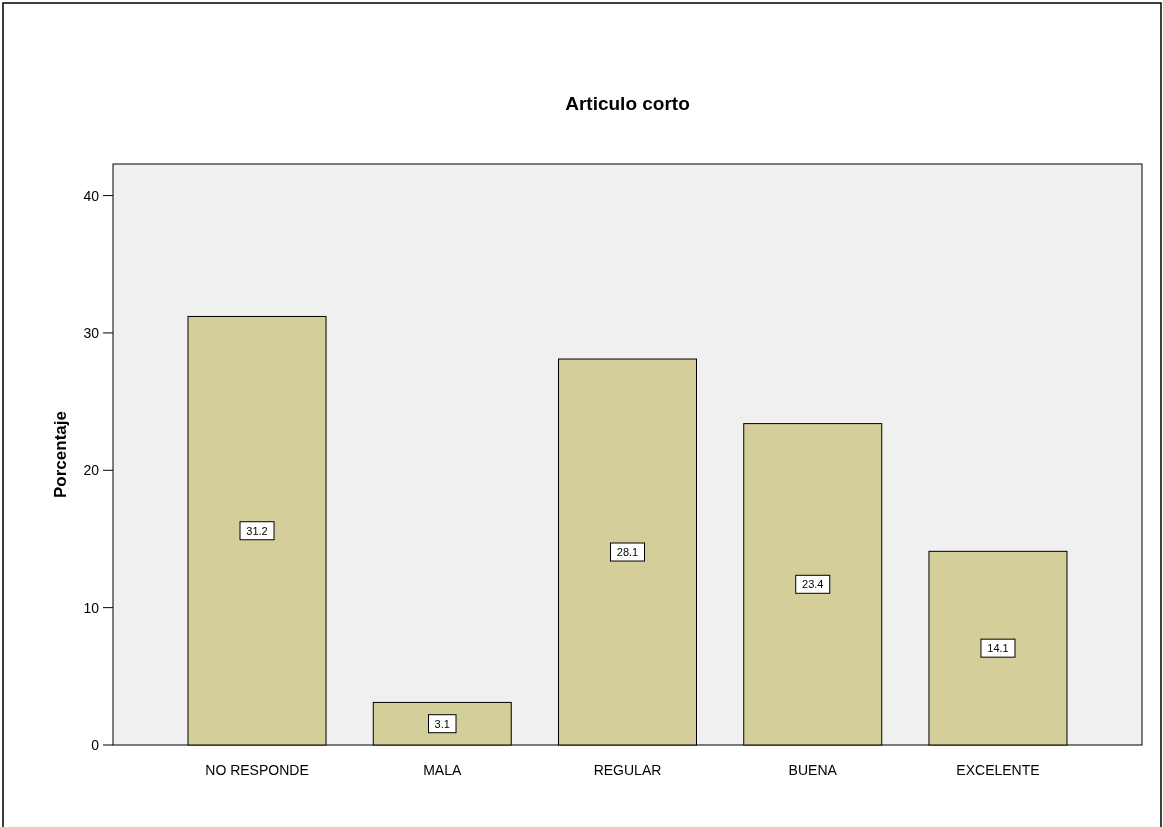 This screenshot has height=827, width=1163. I want to click on y-tick-label: 0, so click(95, 745).